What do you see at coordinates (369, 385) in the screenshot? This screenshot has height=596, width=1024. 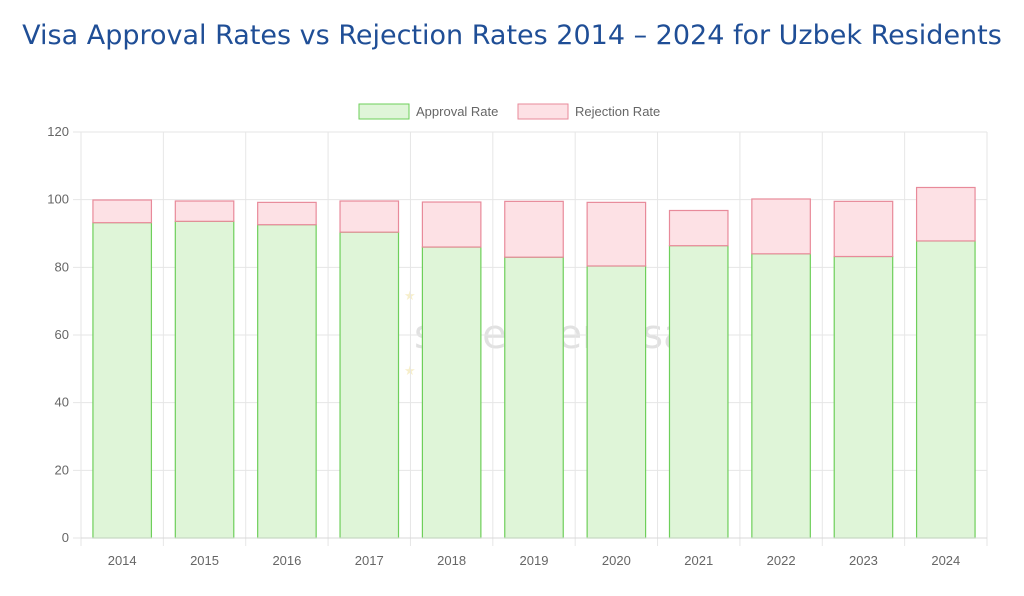 I see `bar-approval-2017` at bounding box center [369, 385].